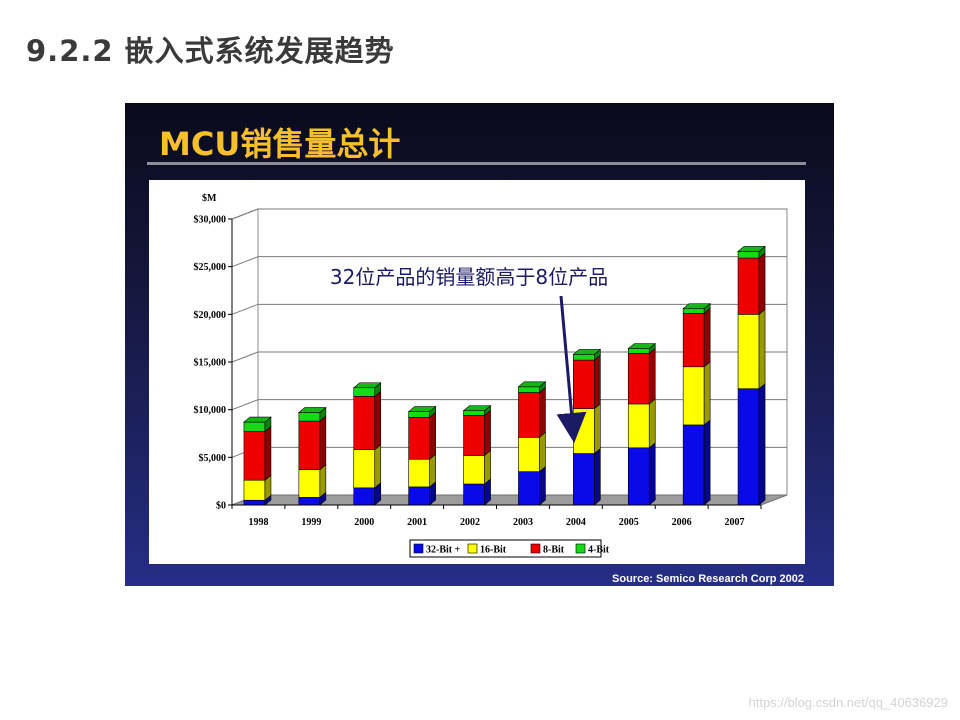 The height and width of the screenshot is (720, 960). Describe the element at coordinates (682, 522) in the screenshot. I see `x-tick-label: 2006` at that location.